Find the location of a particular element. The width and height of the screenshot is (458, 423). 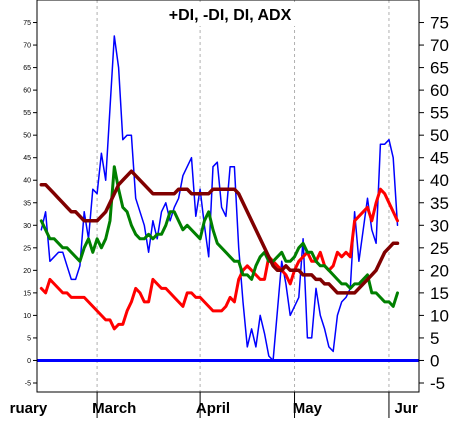

left-tick-label: 55 is located at coordinates (27, 113).